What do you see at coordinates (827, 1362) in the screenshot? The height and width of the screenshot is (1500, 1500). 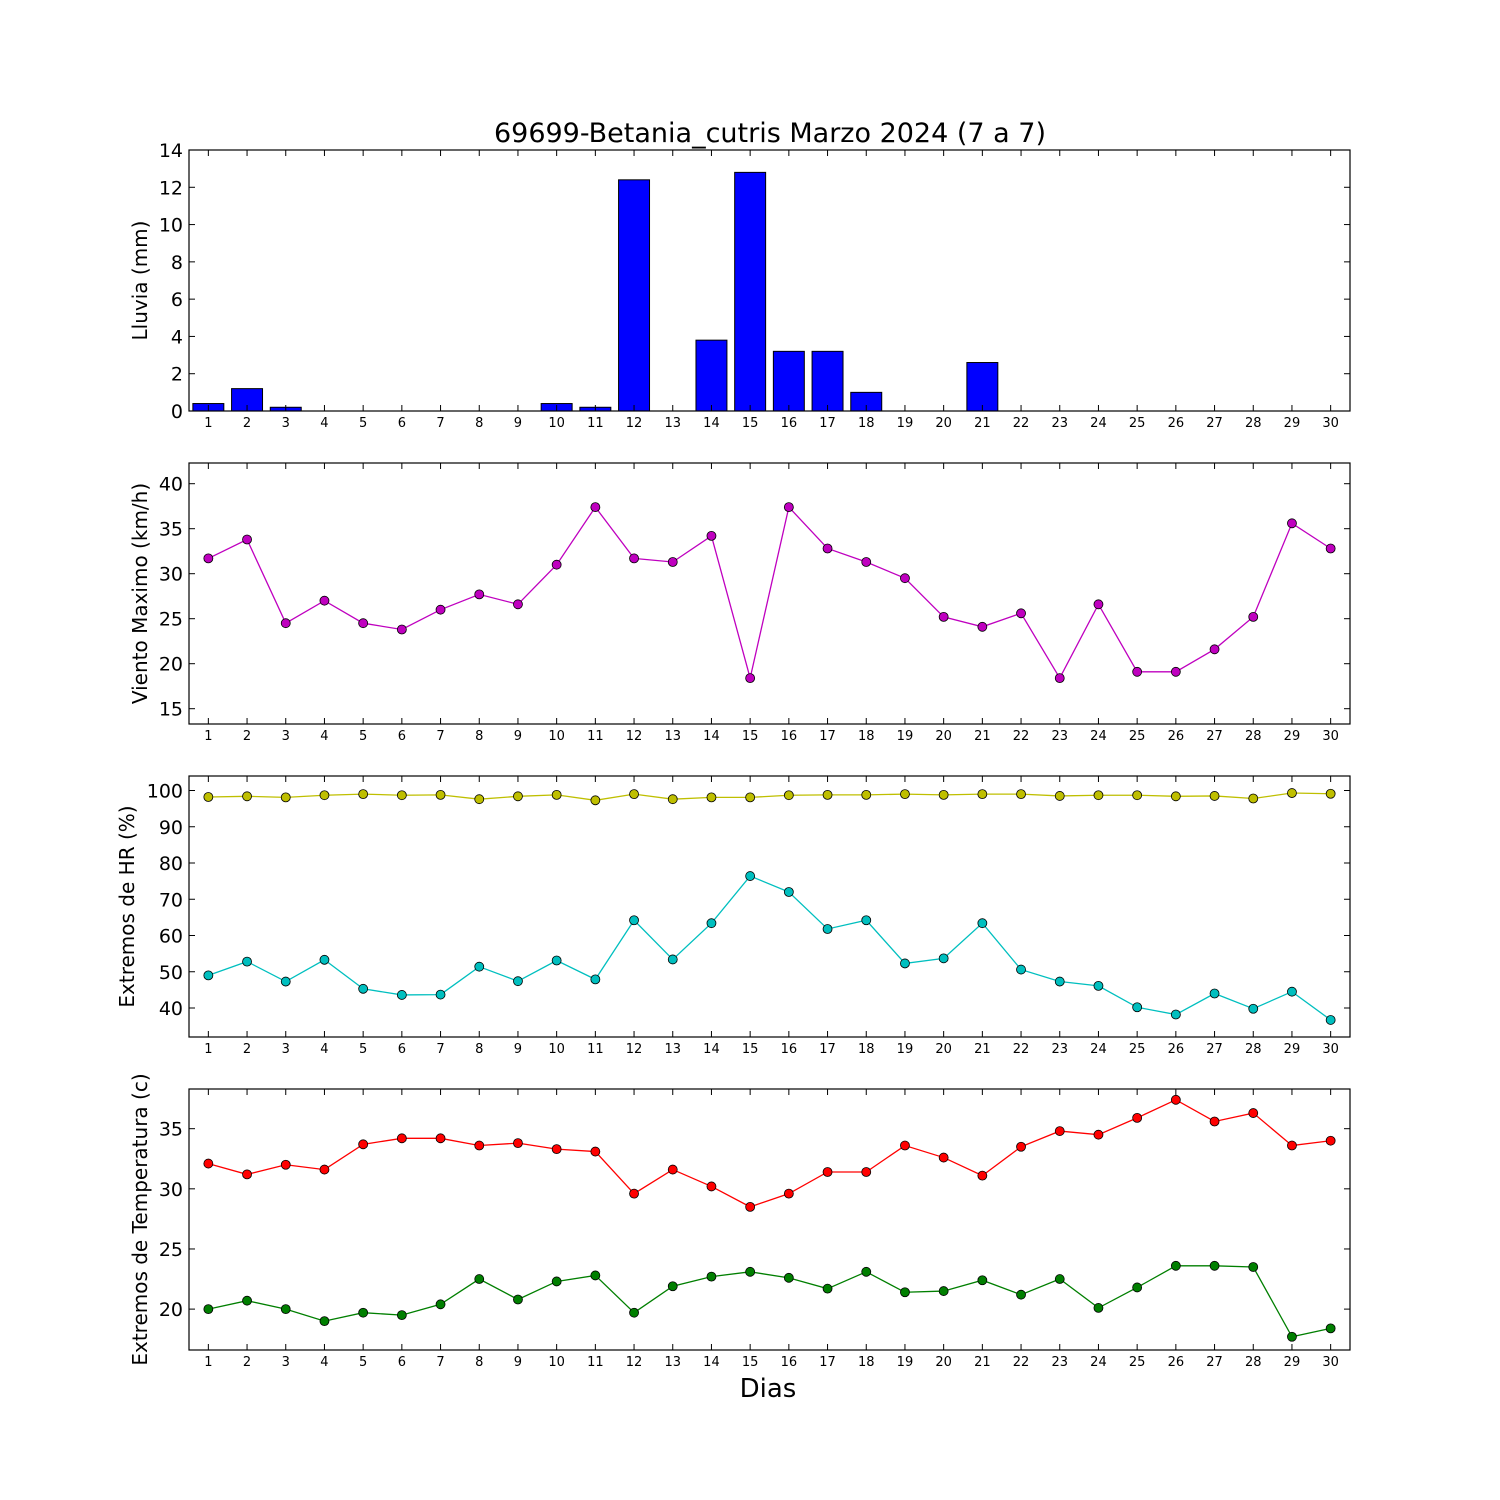 I see `x-tick-label: 17` at bounding box center [827, 1362].